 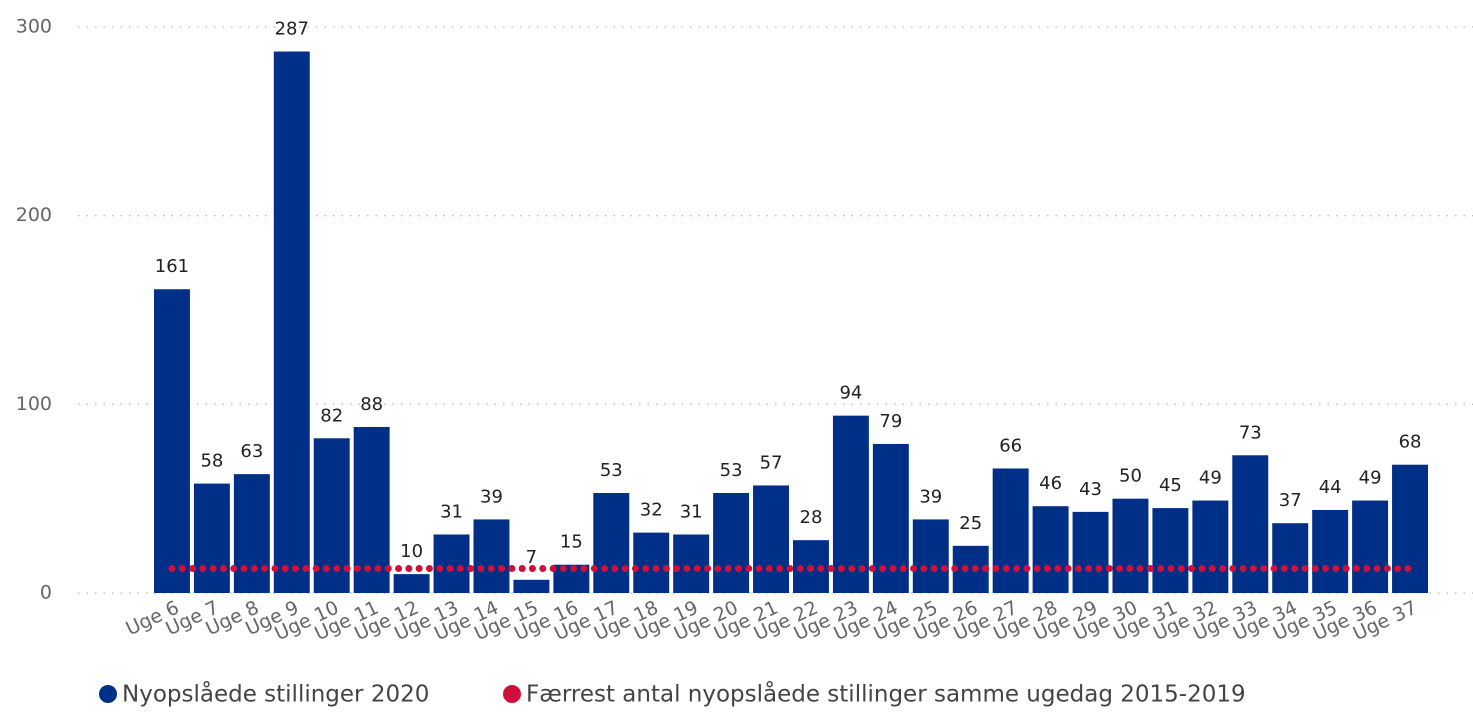 What do you see at coordinates (211, 461) in the screenshot?
I see `data-label: 58` at bounding box center [211, 461].